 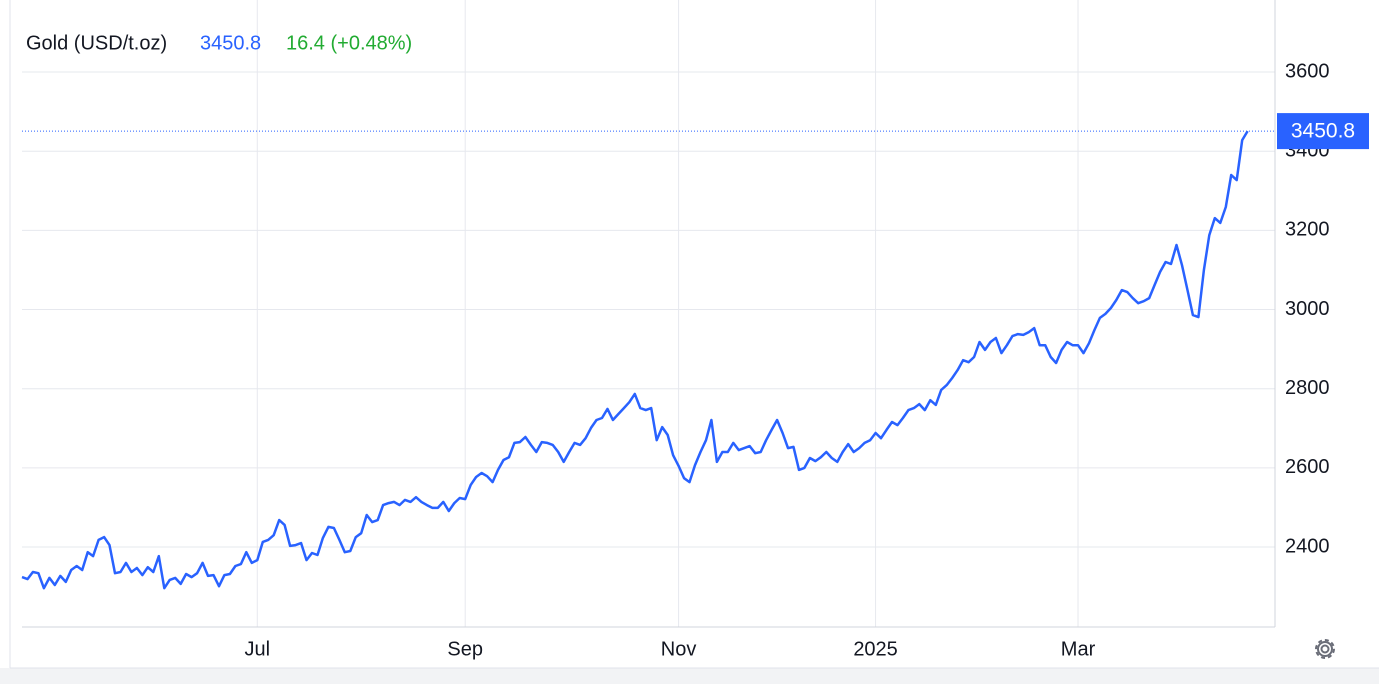 What do you see at coordinates (1078, 649) in the screenshot?
I see `x-tick-label: Mar` at bounding box center [1078, 649].